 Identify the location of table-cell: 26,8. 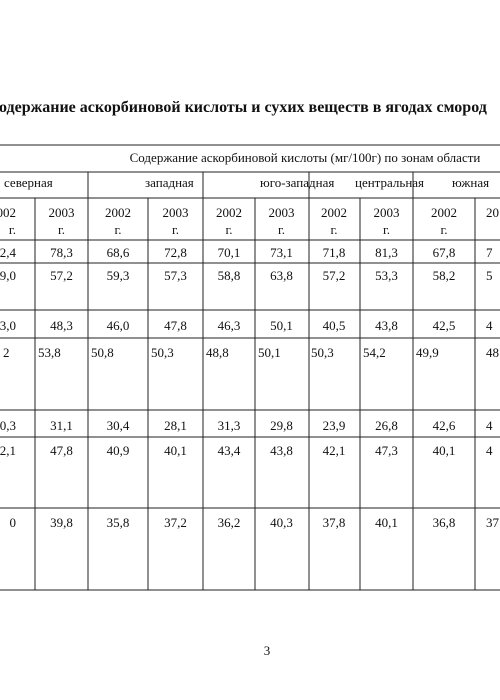
(386, 425).